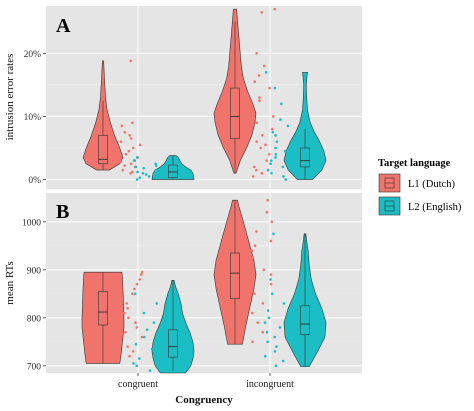  I want to click on box-congruent-l2, so click(173, 343).